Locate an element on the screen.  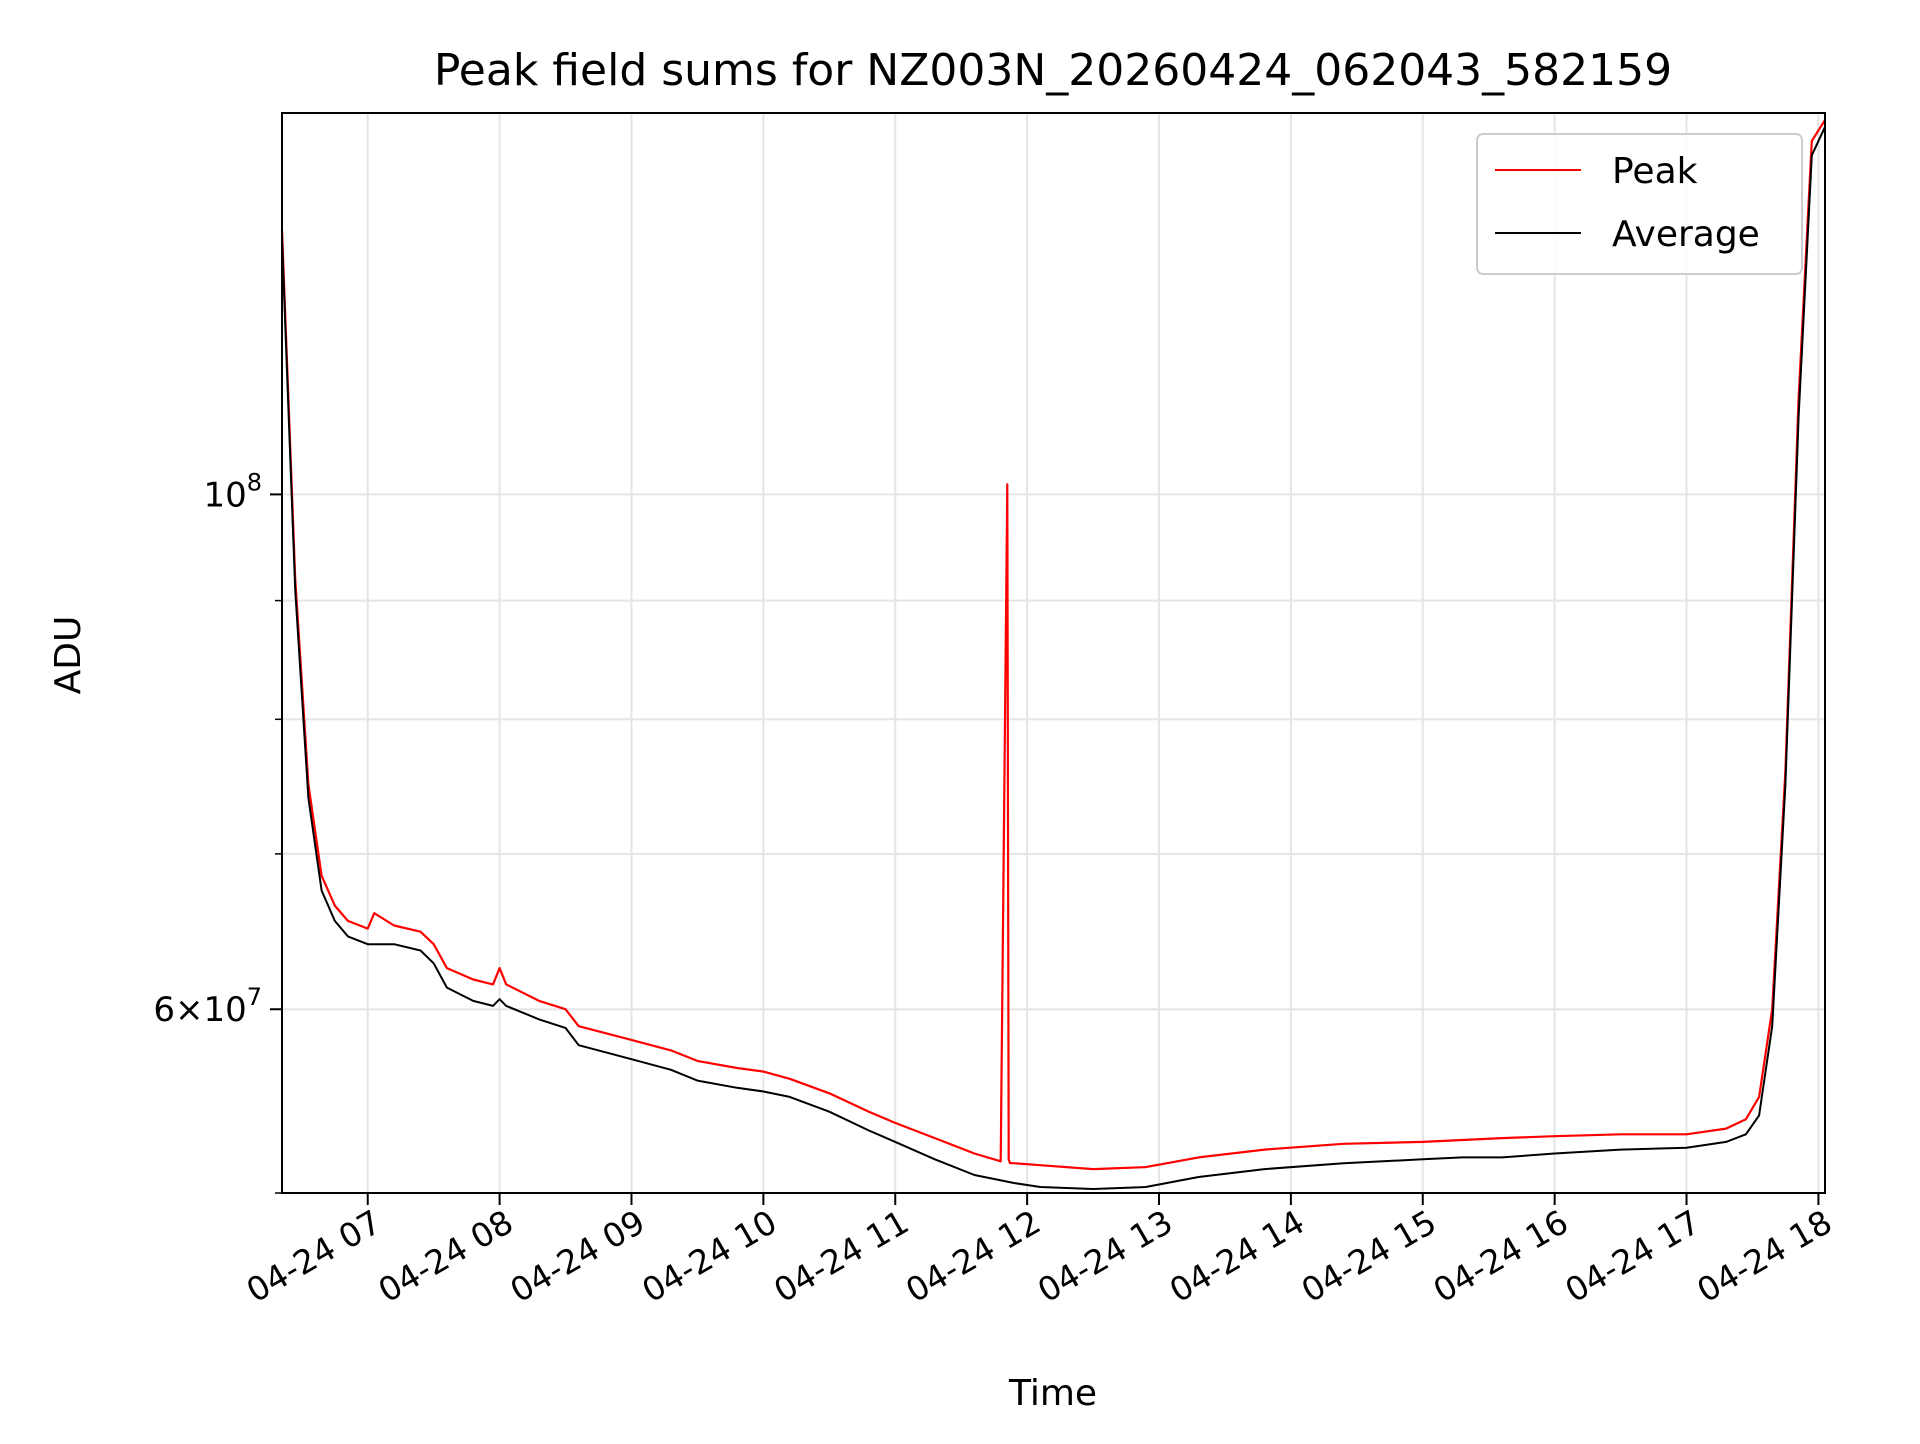
legend-label-average: Average is located at coordinates (1686, 234).